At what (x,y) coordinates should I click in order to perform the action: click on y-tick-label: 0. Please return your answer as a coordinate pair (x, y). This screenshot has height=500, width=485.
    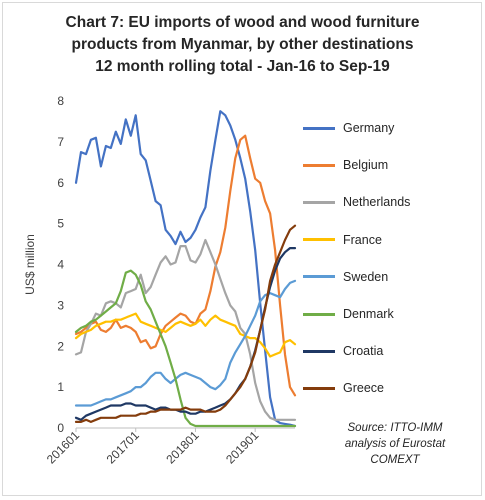
    Looking at the image, I should click on (60, 428).